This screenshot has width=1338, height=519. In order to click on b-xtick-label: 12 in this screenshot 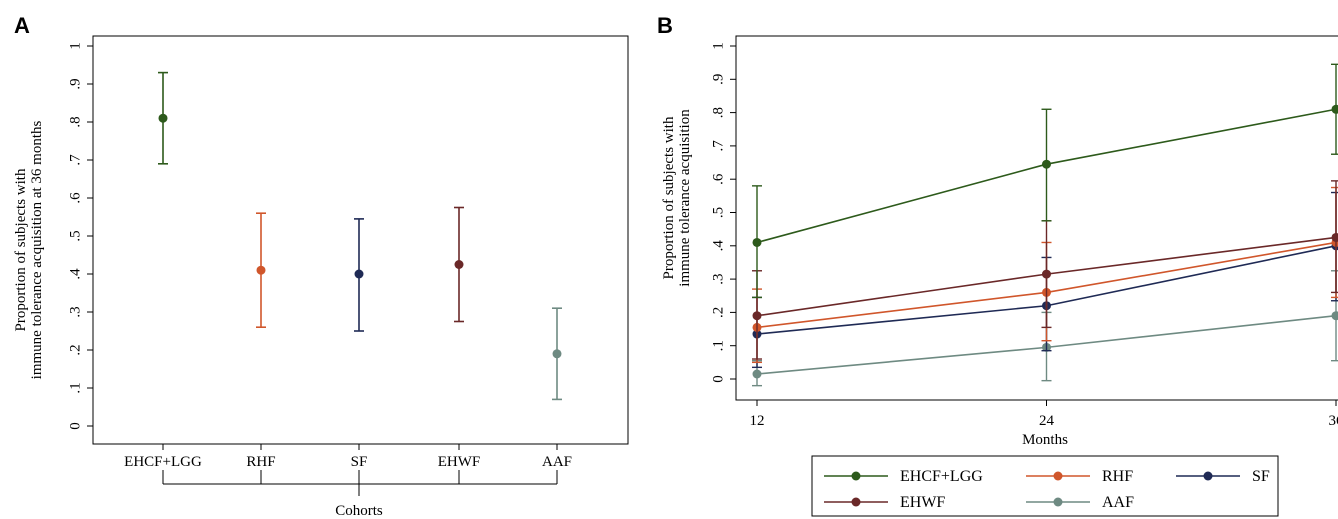, I will do `click(757, 421)`.